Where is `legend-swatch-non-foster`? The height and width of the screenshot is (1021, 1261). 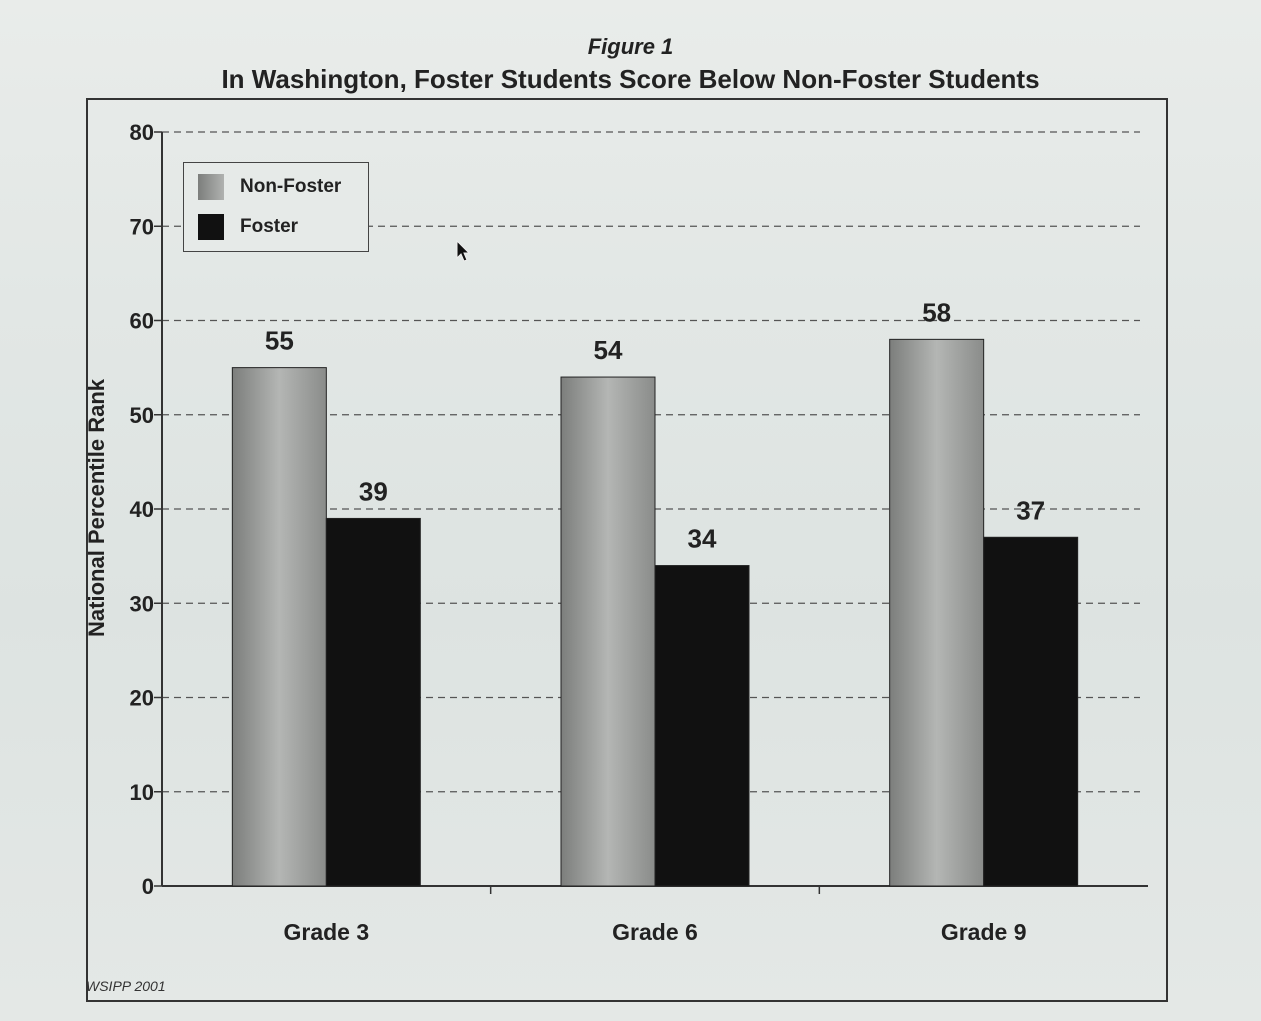 legend-swatch-non-foster is located at coordinates (211, 187).